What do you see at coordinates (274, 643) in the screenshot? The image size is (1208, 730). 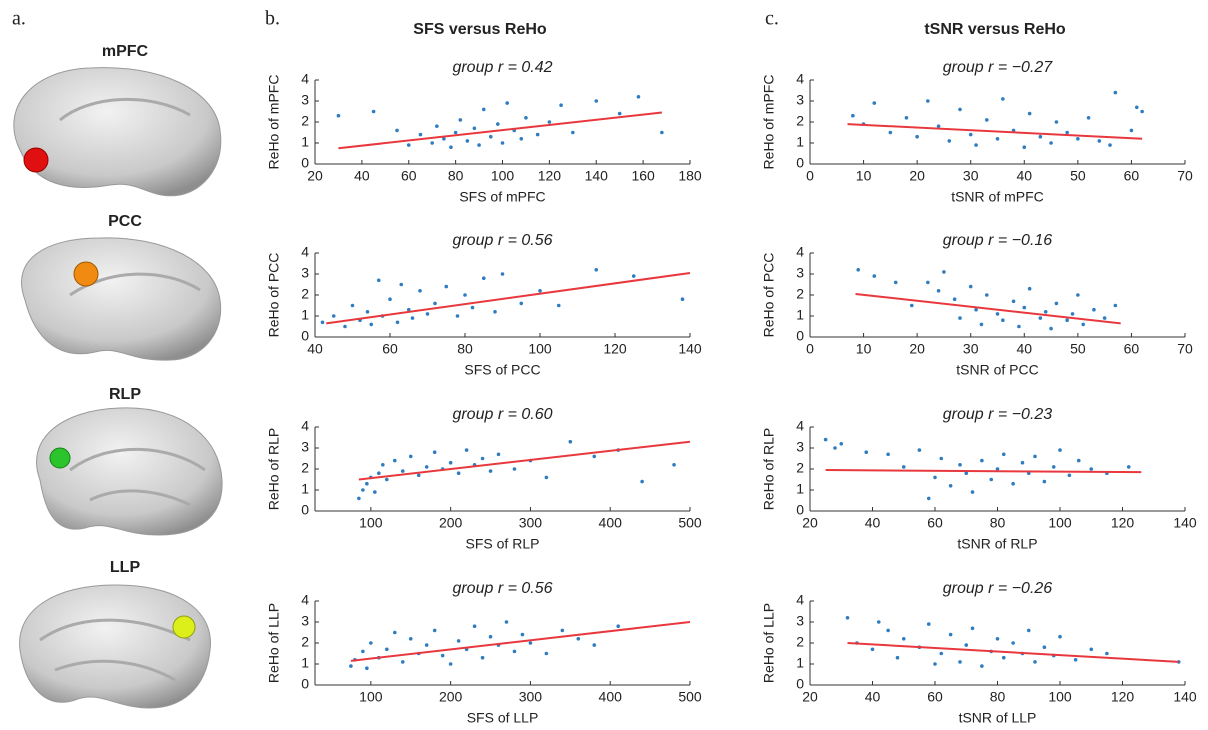 I see `y-axis-label: ReHo of LLP` at bounding box center [274, 643].